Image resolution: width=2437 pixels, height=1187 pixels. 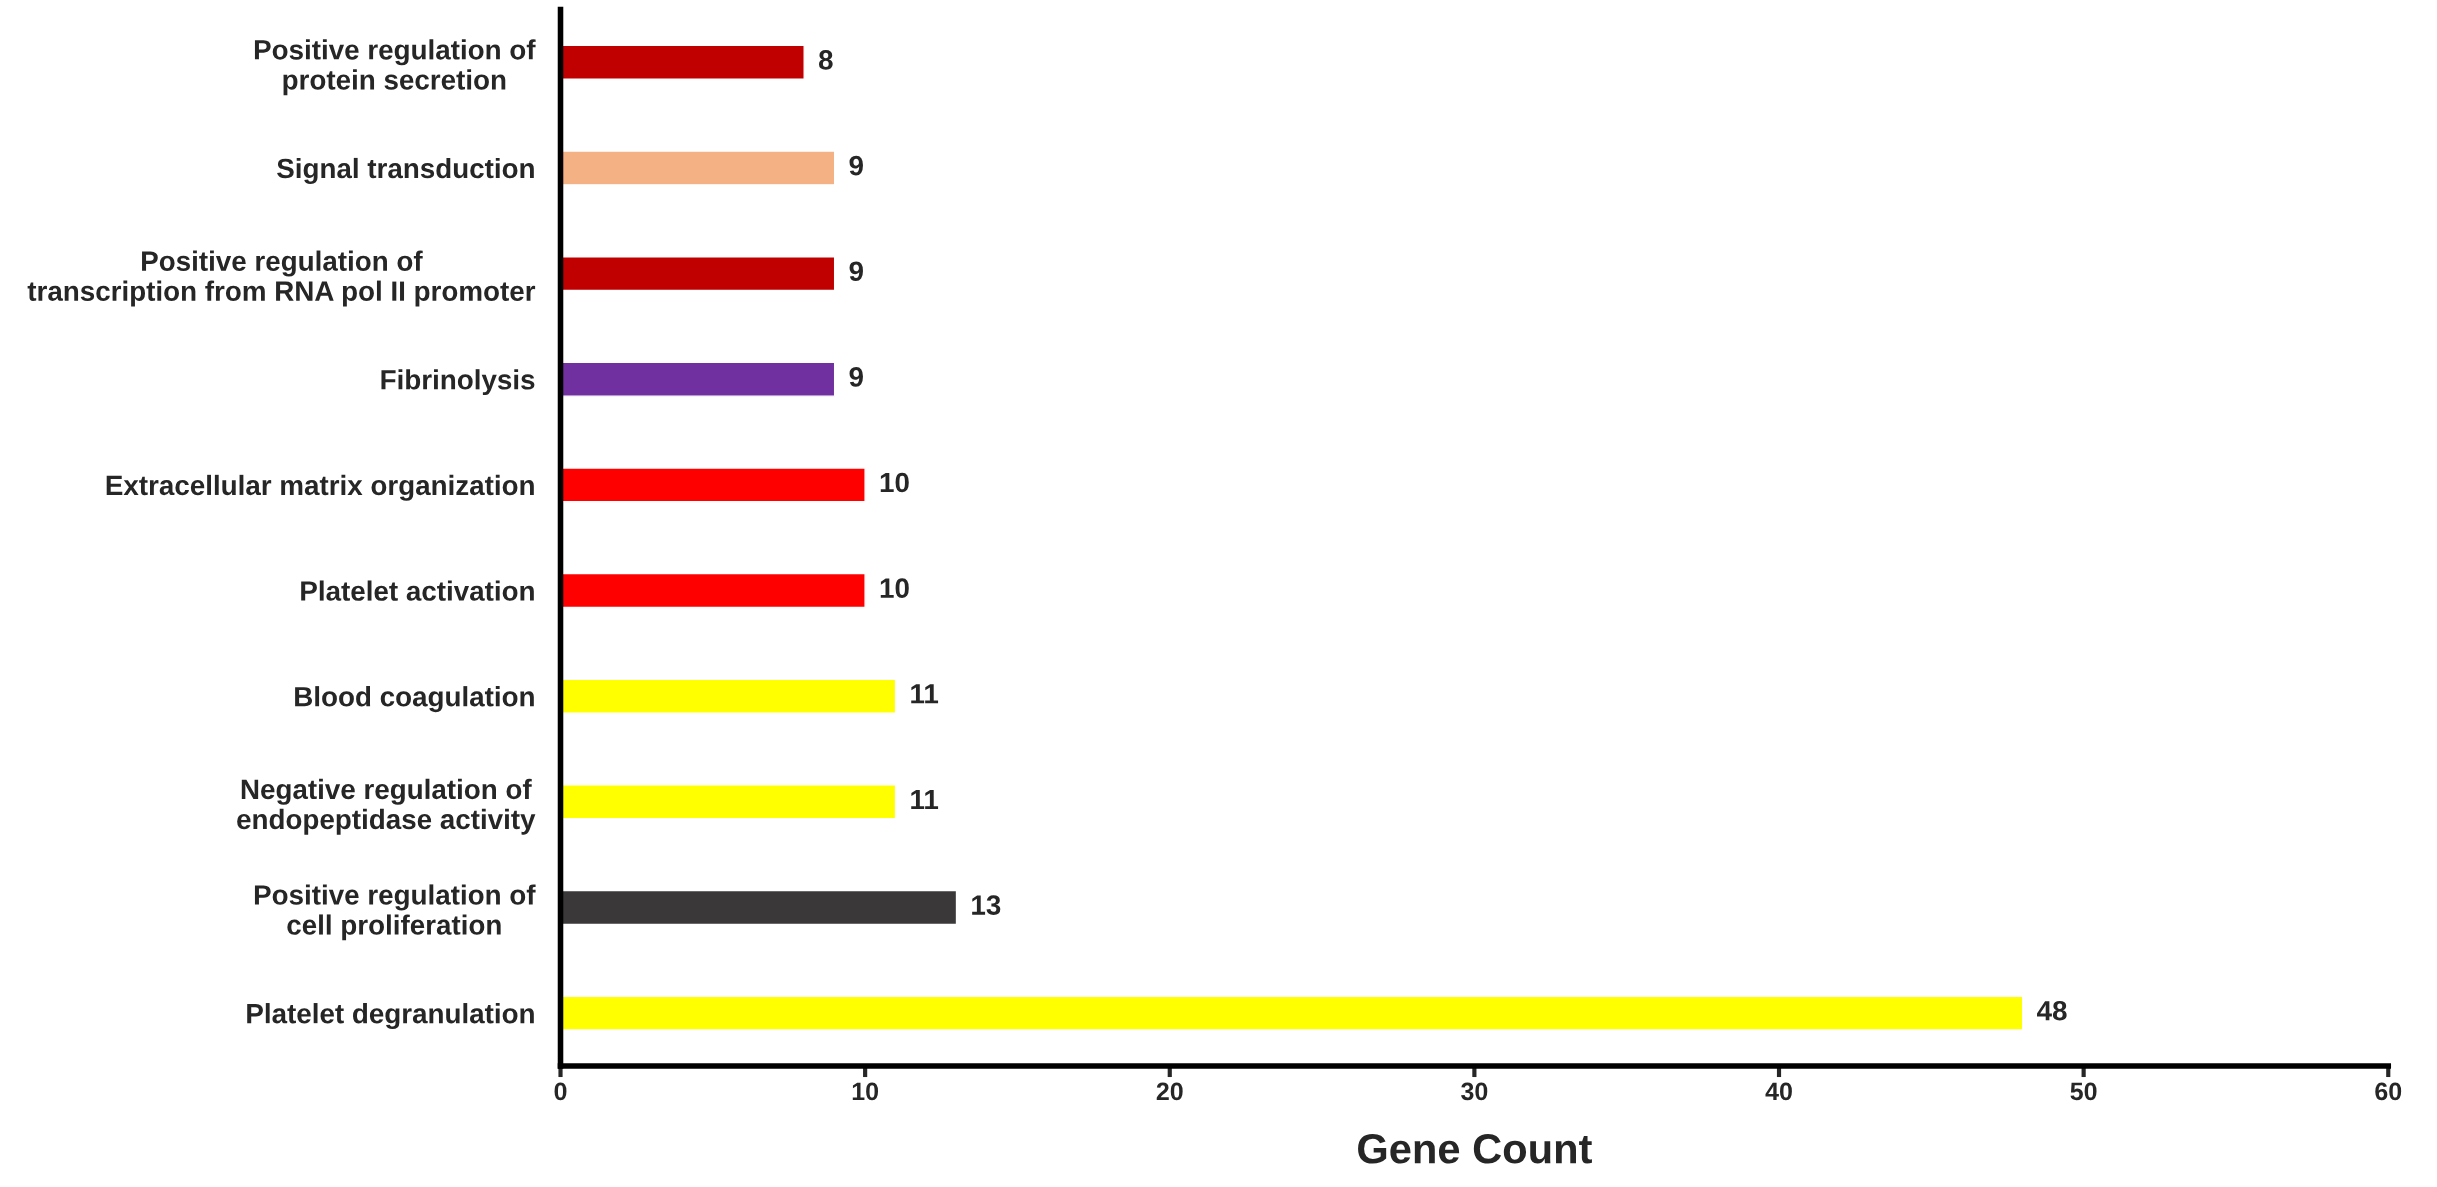 What do you see at coordinates (1169, 1091) in the screenshot?
I see `x-tick-label: 20` at bounding box center [1169, 1091].